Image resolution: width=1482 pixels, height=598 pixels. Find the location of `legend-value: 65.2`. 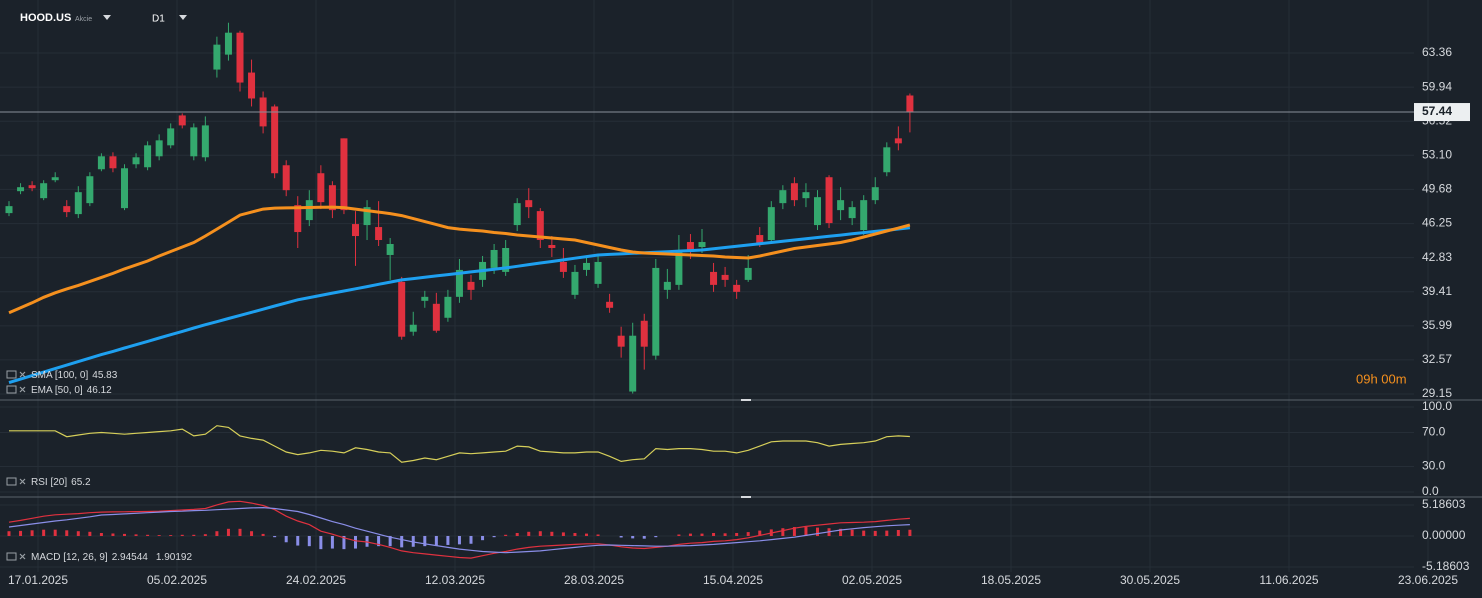

legend-value: 65.2 is located at coordinates (81, 482).